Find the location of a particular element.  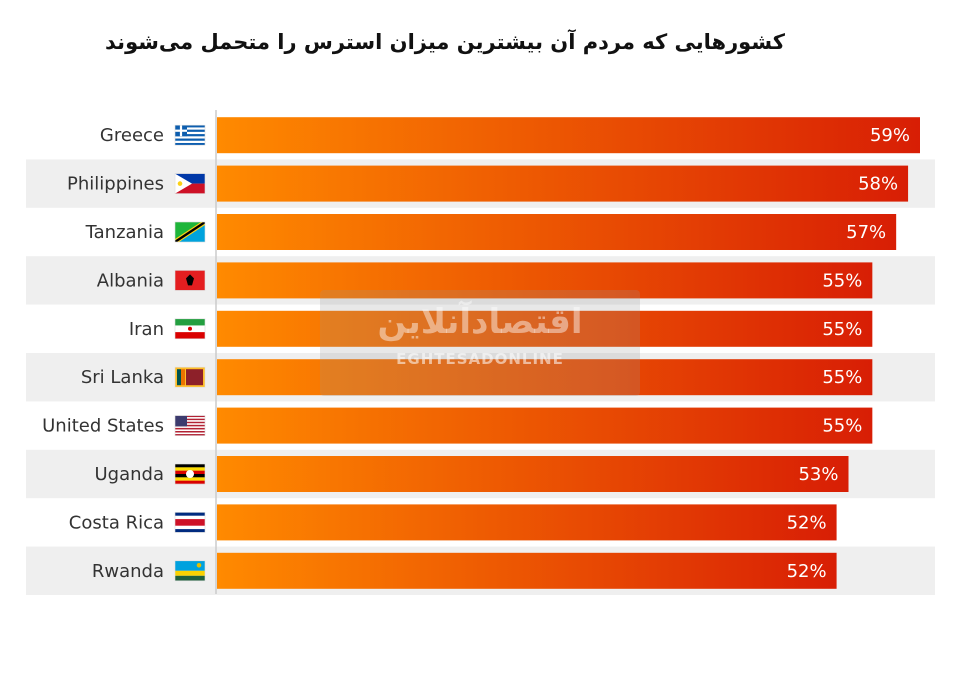

bar-iran is located at coordinates (545, 328).